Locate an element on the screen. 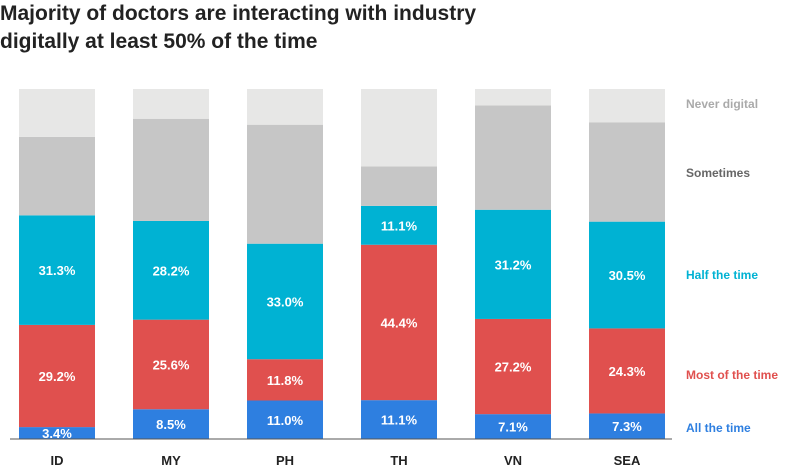 Image resolution: width=795 pixels, height=468 pixels. data-label-sea-0: 7.3% is located at coordinates (627, 426).